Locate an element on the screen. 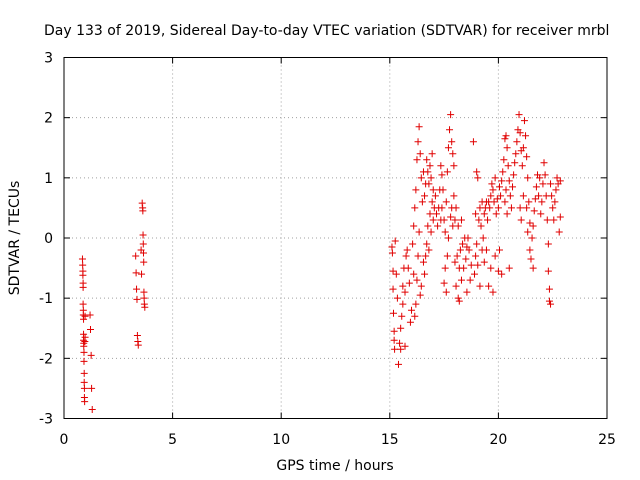  y-tick-label: 0 is located at coordinates (48, 239).